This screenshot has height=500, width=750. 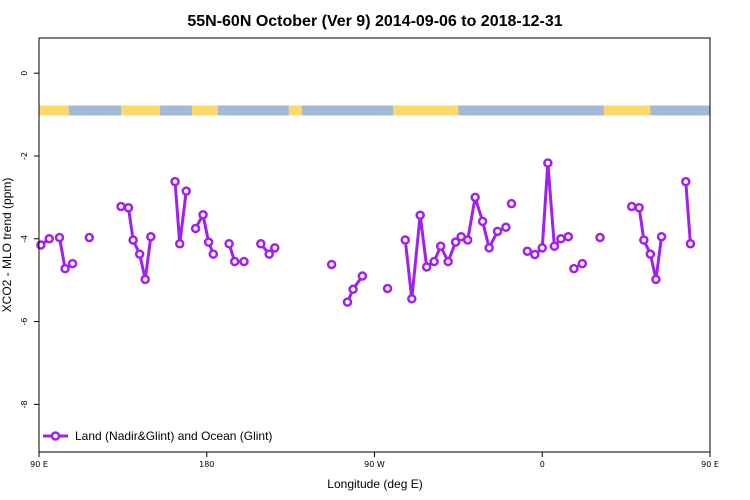 What do you see at coordinates (24, 404) in the screenshot?
I see `y-tick-label: -8` at bounding box center [24, 404].